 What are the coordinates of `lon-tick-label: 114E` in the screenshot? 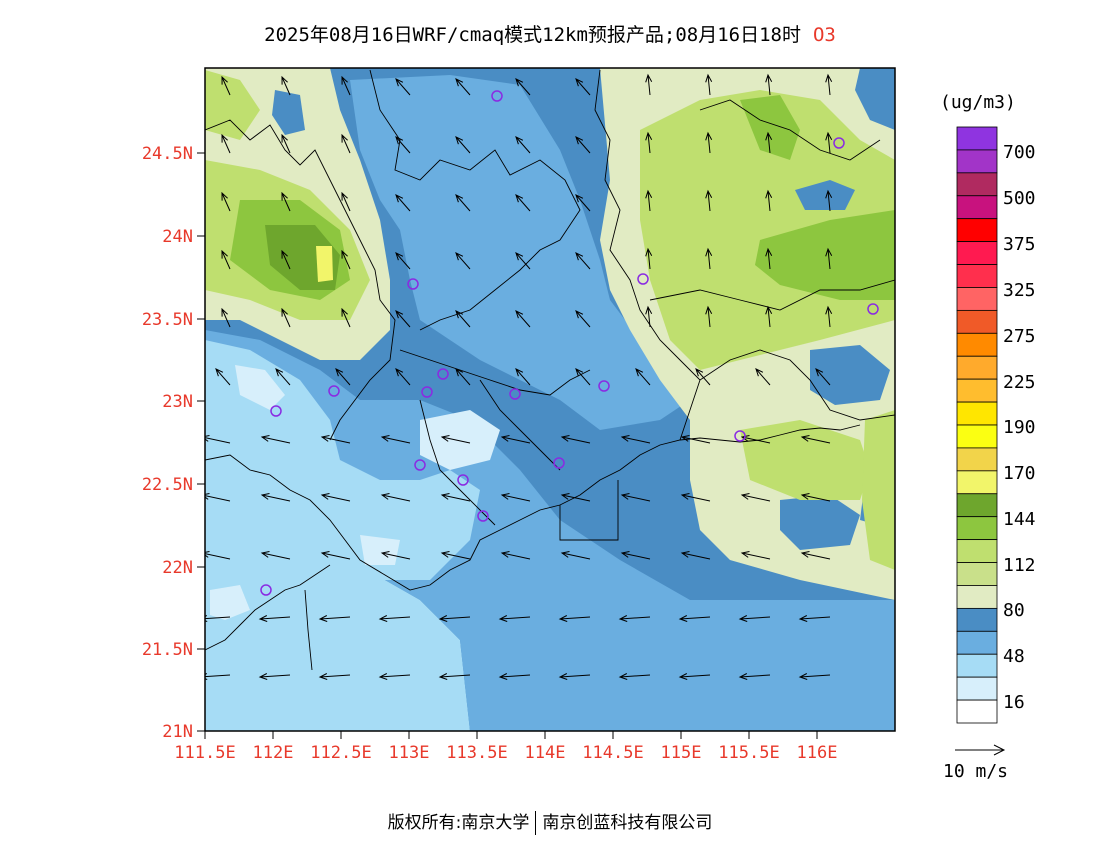 It's located at (545, 753).